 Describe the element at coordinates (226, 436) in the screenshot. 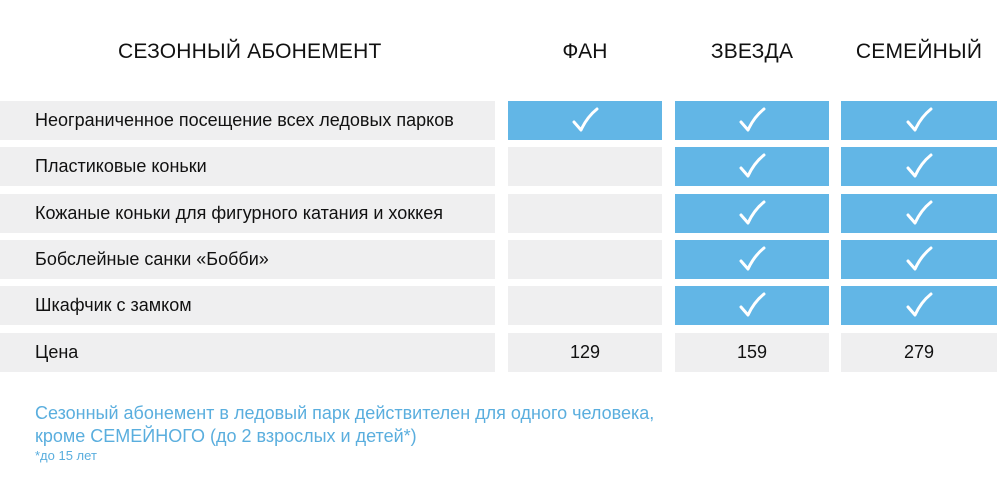

I see `note-line-2: кроме СЕМЕЙНОГО (до 2 взрослых и детей*)` at that location.